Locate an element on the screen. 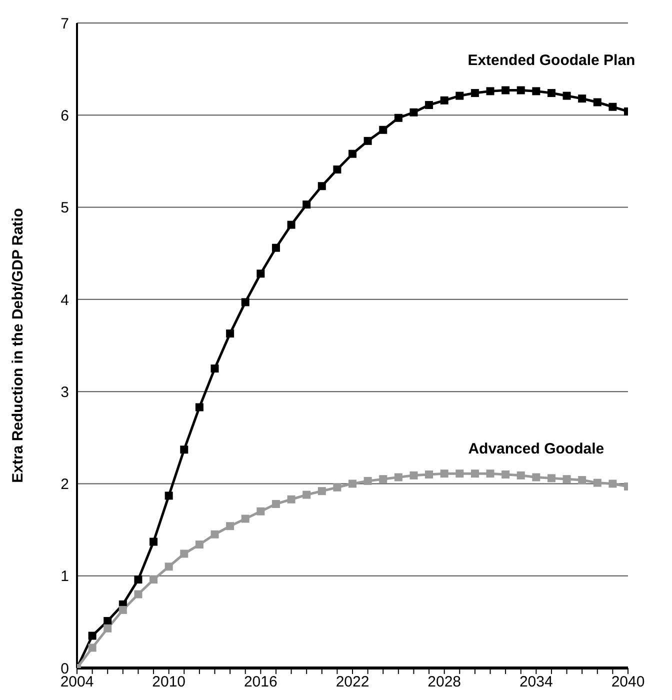 The width and height of the screenshot is (672, 700). series-label: Extended Goodale Plan is located at coordinates (552, 61).